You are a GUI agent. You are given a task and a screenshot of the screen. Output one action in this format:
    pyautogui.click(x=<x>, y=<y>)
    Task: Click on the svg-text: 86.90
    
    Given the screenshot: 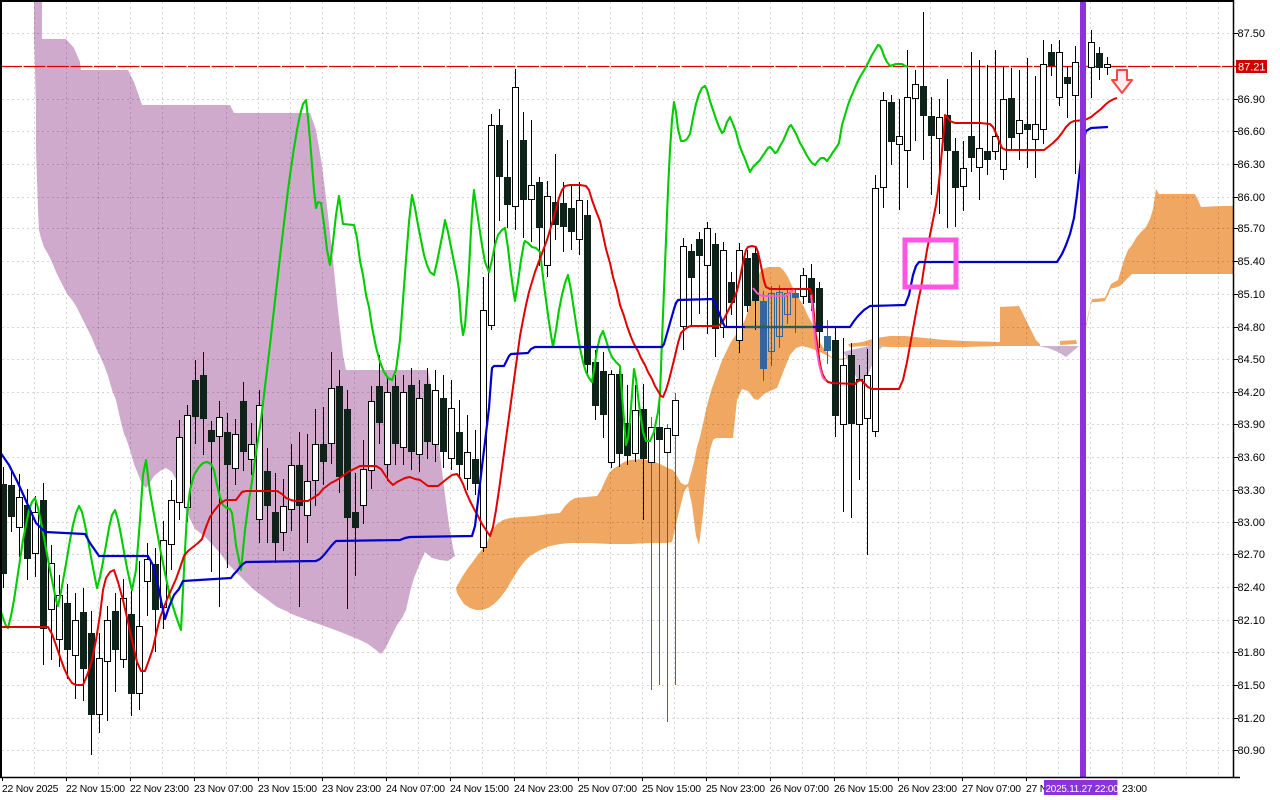 What is the action you would take?
    pyautogui.click(x=1252, y=100)
    